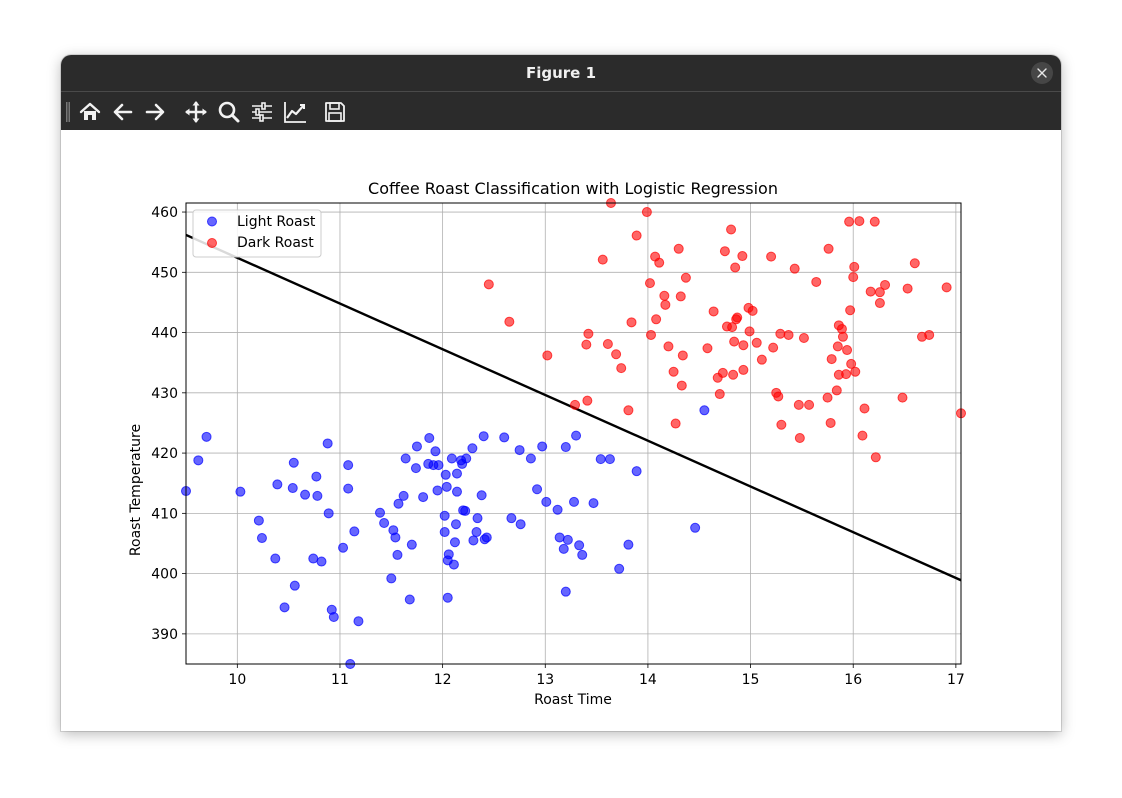  Describe the element at coordinates (90, 112) in the screenshot. I see `home-button` at that location.